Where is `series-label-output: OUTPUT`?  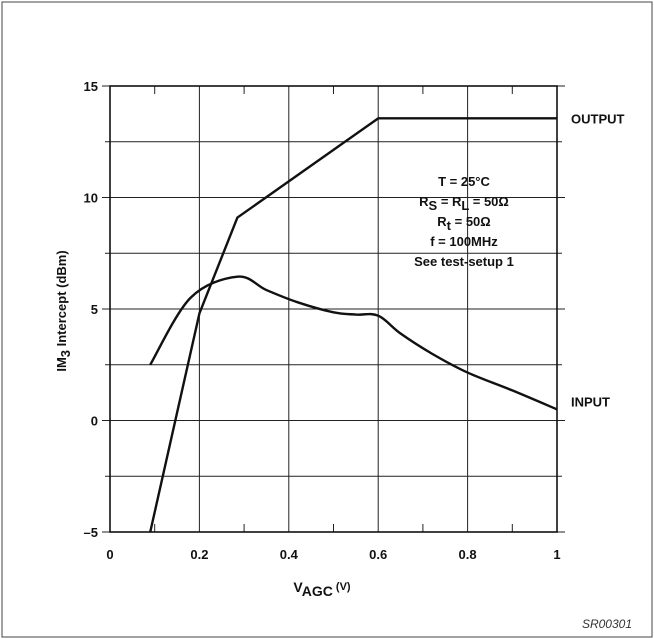 series-label-output: OUTPUT is located at coordinates (598, 118).